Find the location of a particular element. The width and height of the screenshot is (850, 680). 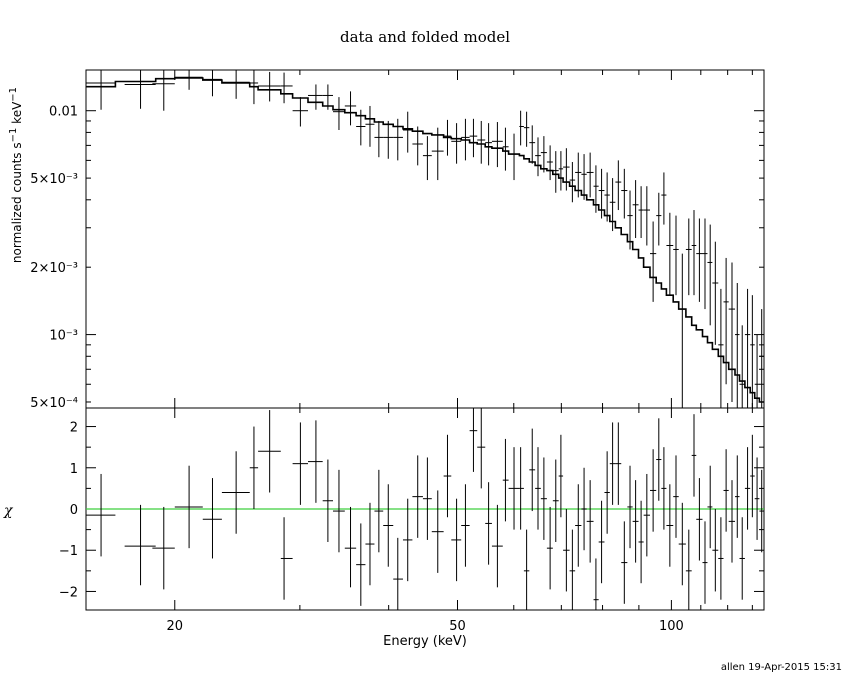

y-tick-label: 1 is located at coordinates (74, 469).